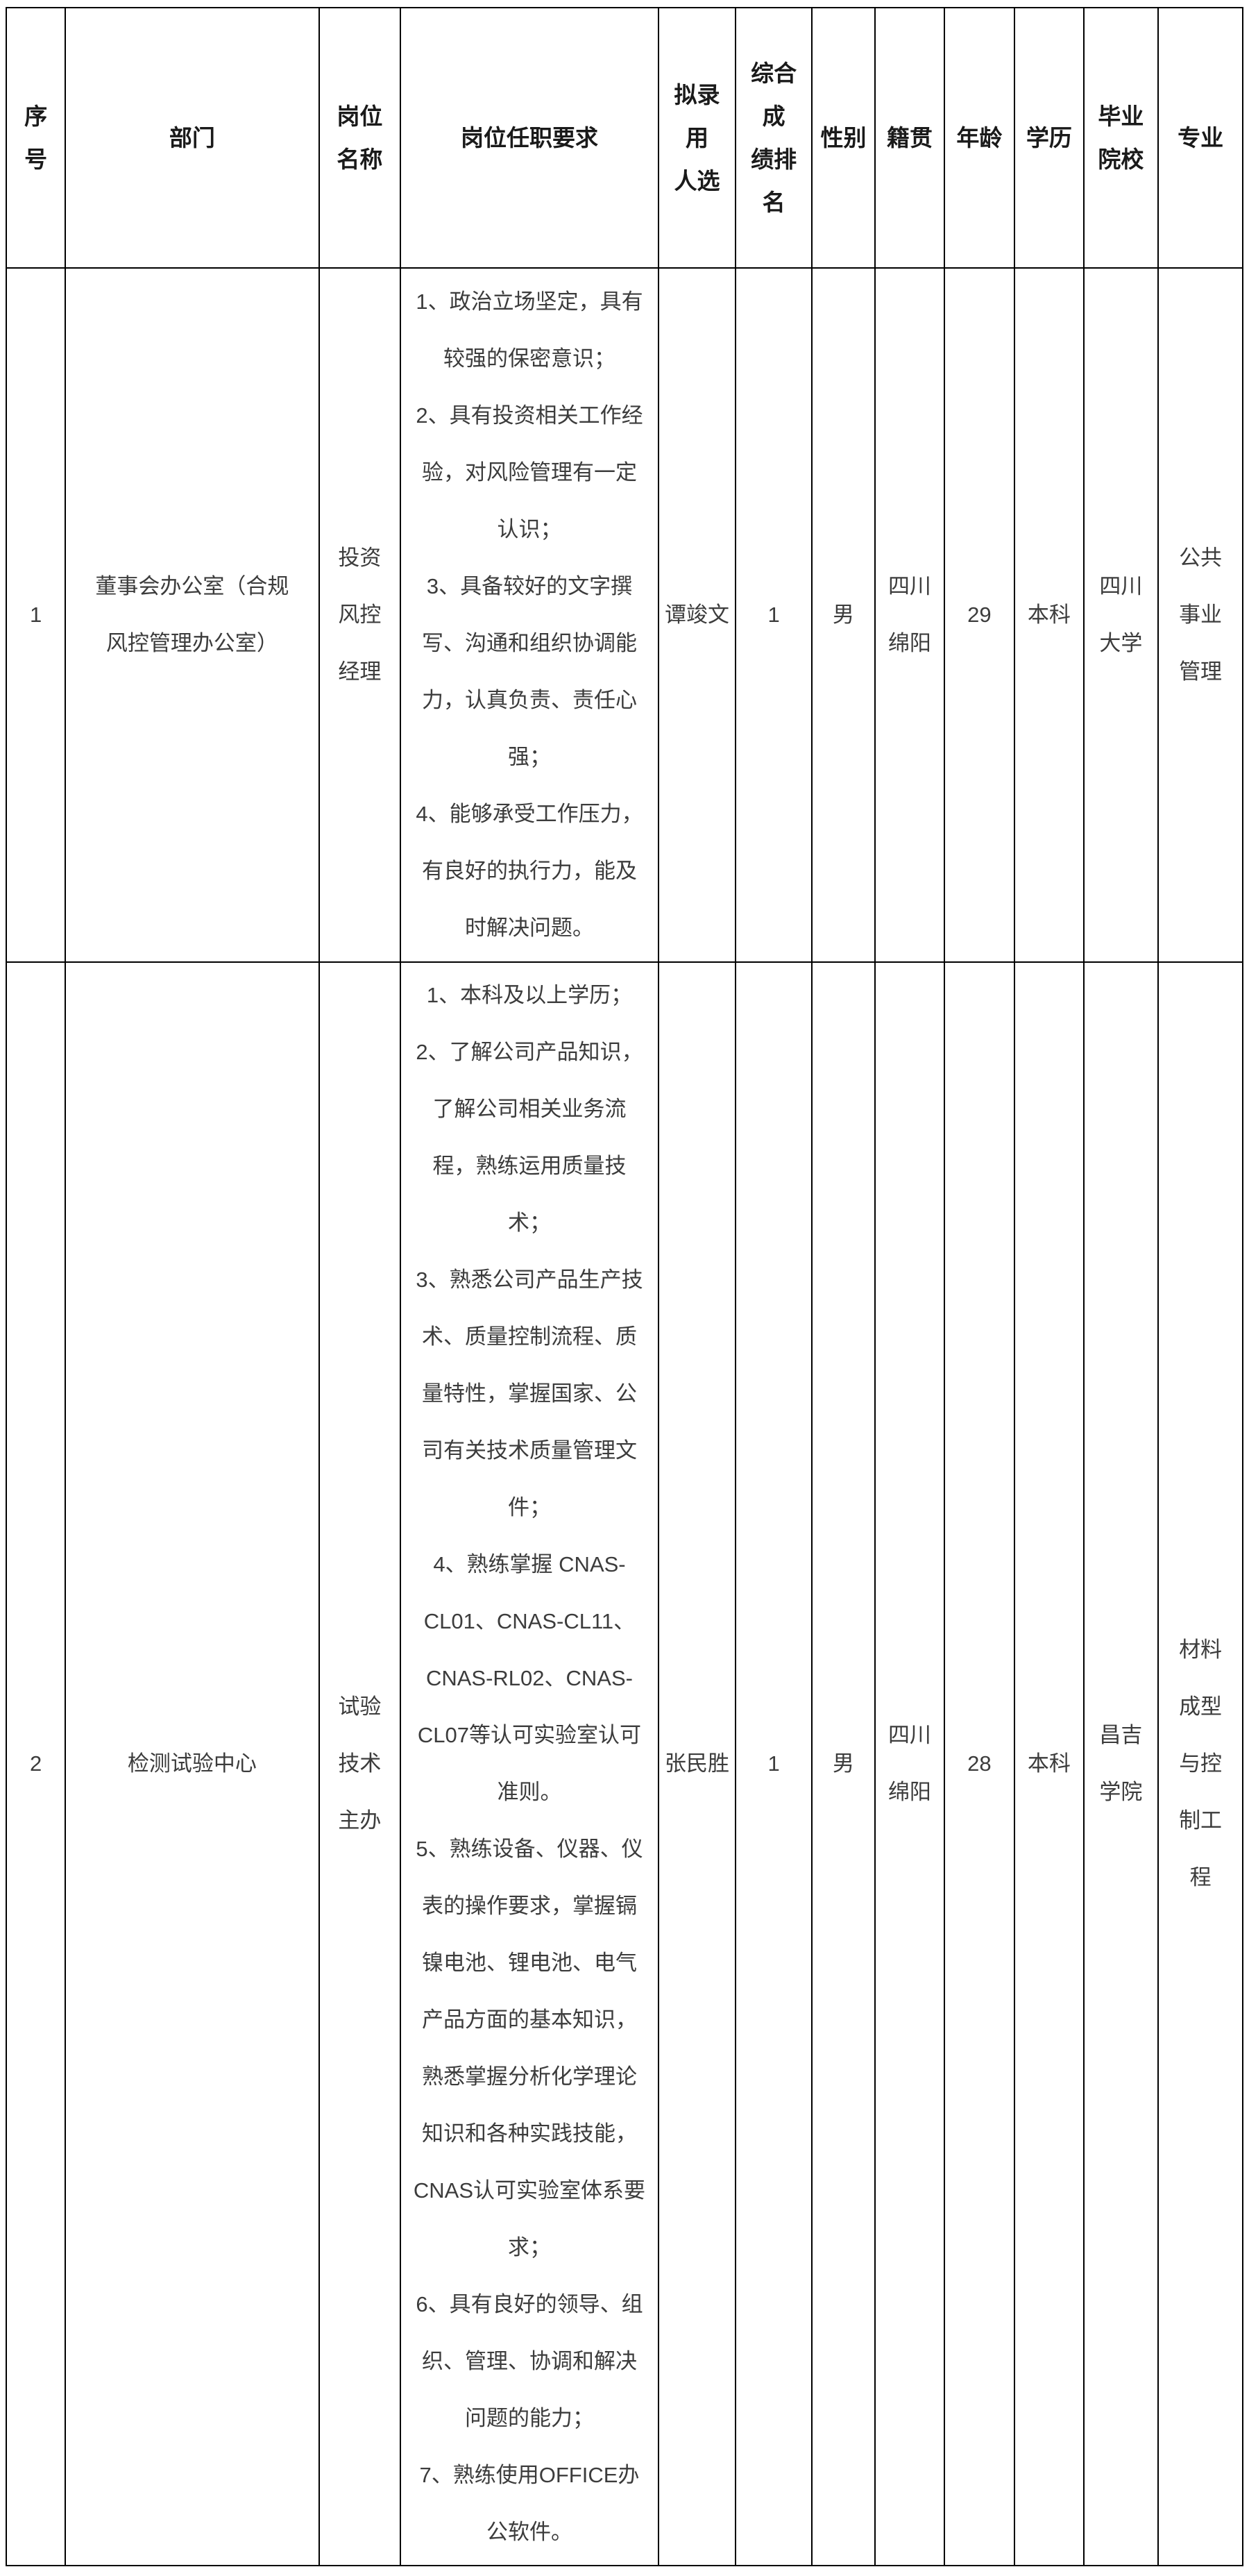 The width and height of the screenshot is (1249, 2576). What do you see at coordinates (360, 615) in the screenshot?
I see `cell-position: 投资 风控 经理` at bounding box center [360, 615].